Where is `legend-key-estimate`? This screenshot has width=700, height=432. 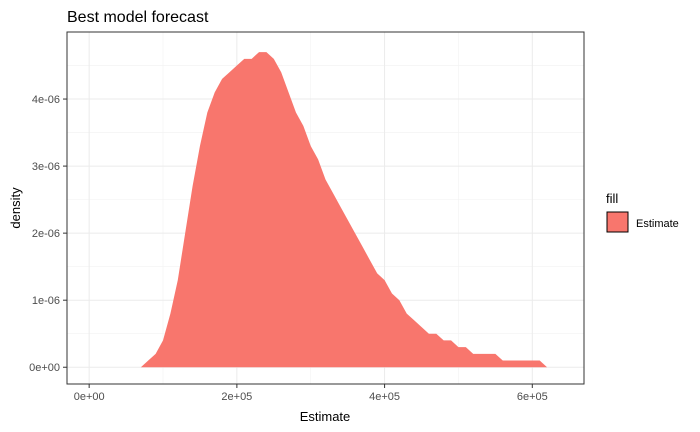 legend-key-estimate is located at coordinates (617, 222).